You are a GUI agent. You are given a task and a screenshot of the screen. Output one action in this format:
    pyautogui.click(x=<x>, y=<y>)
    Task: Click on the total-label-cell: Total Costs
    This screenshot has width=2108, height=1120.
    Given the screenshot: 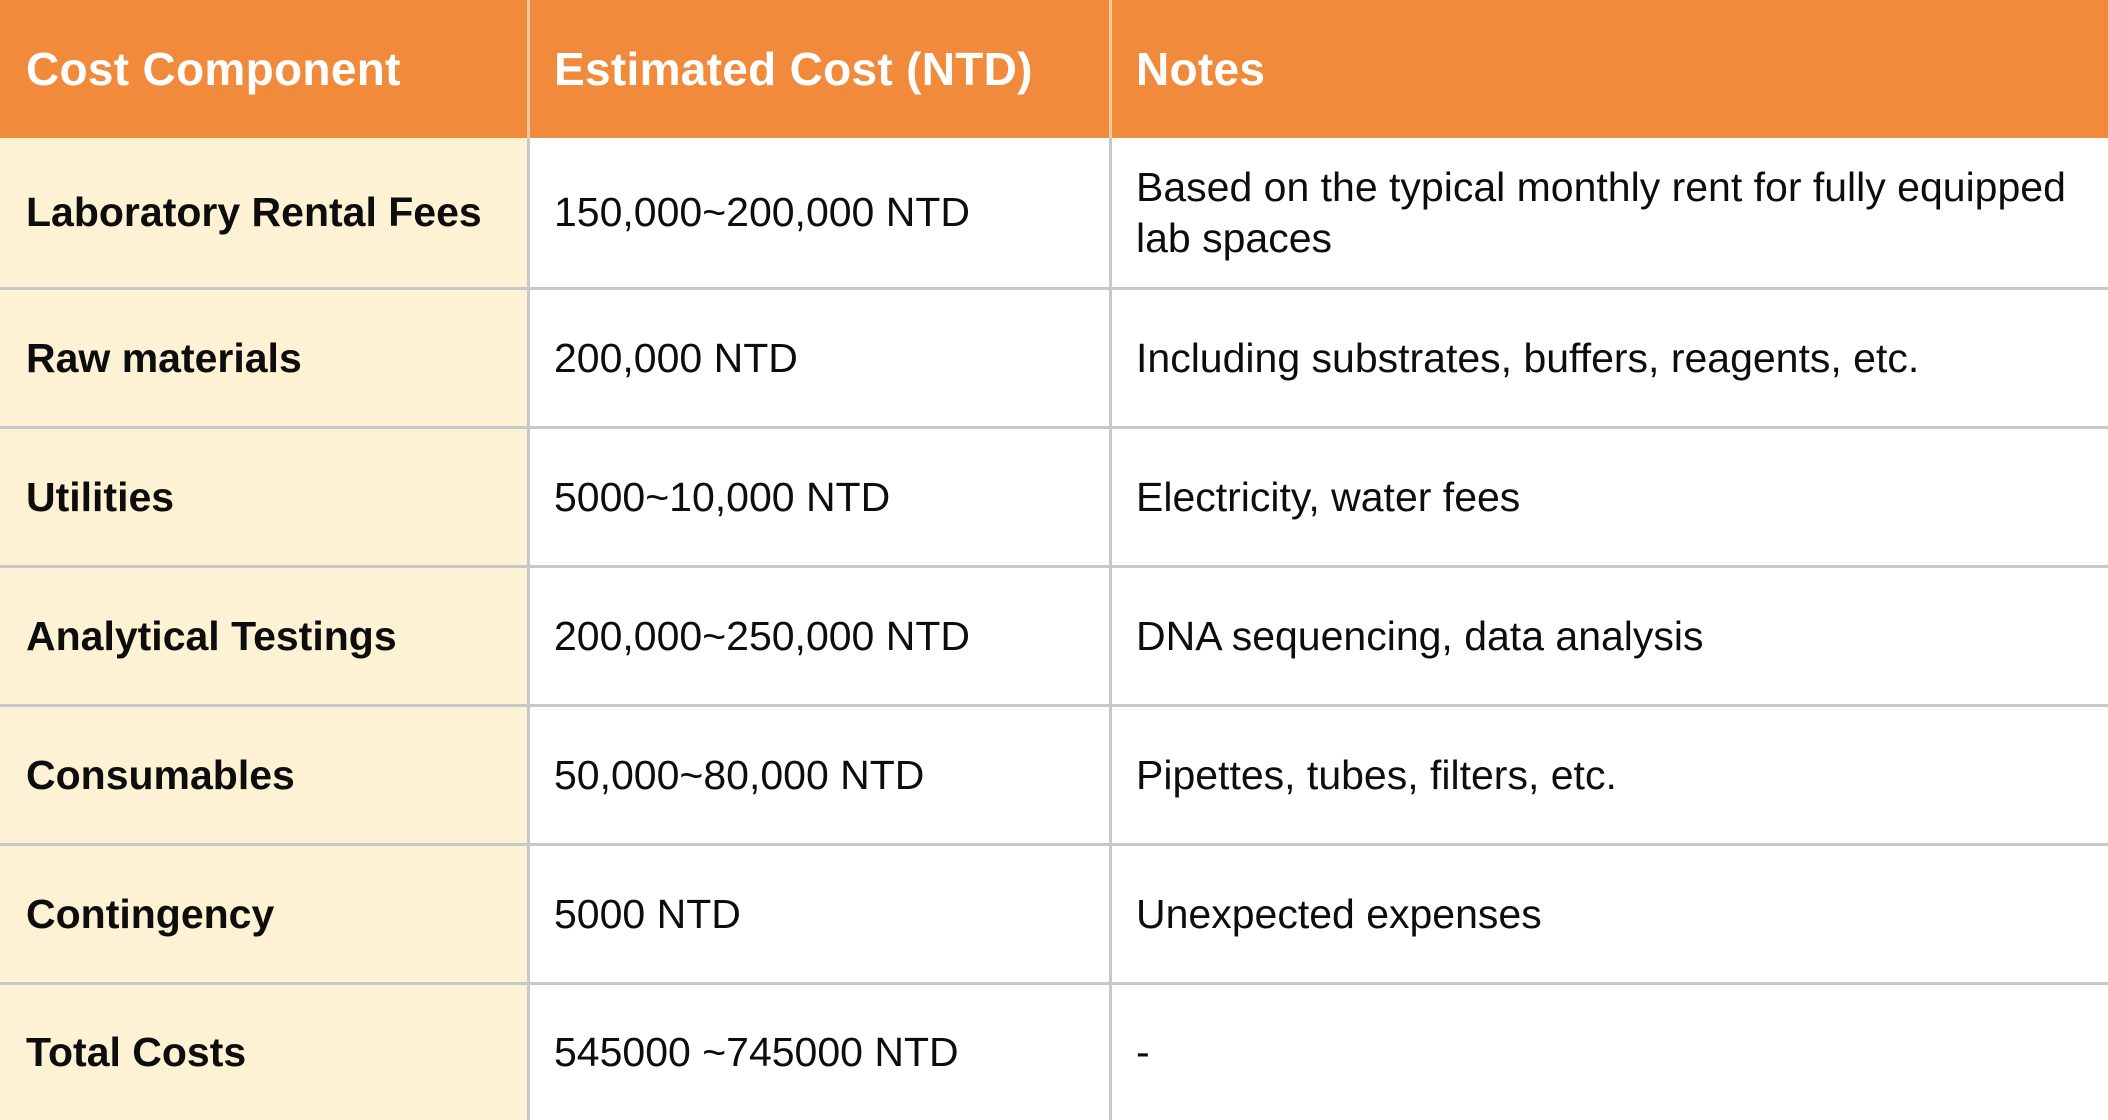 What is the action you would take?
    pyautogui.click(x=265, y=1052)
    